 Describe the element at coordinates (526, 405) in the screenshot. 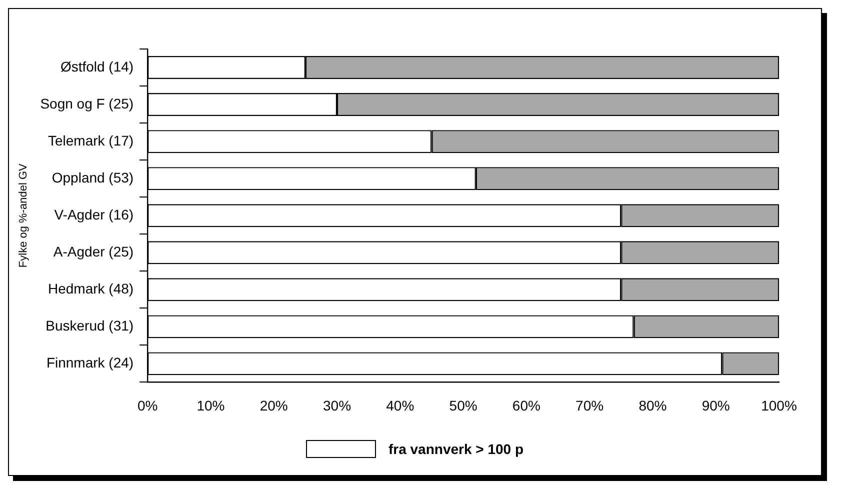

I see `x-tick-label: 60%` at that location.